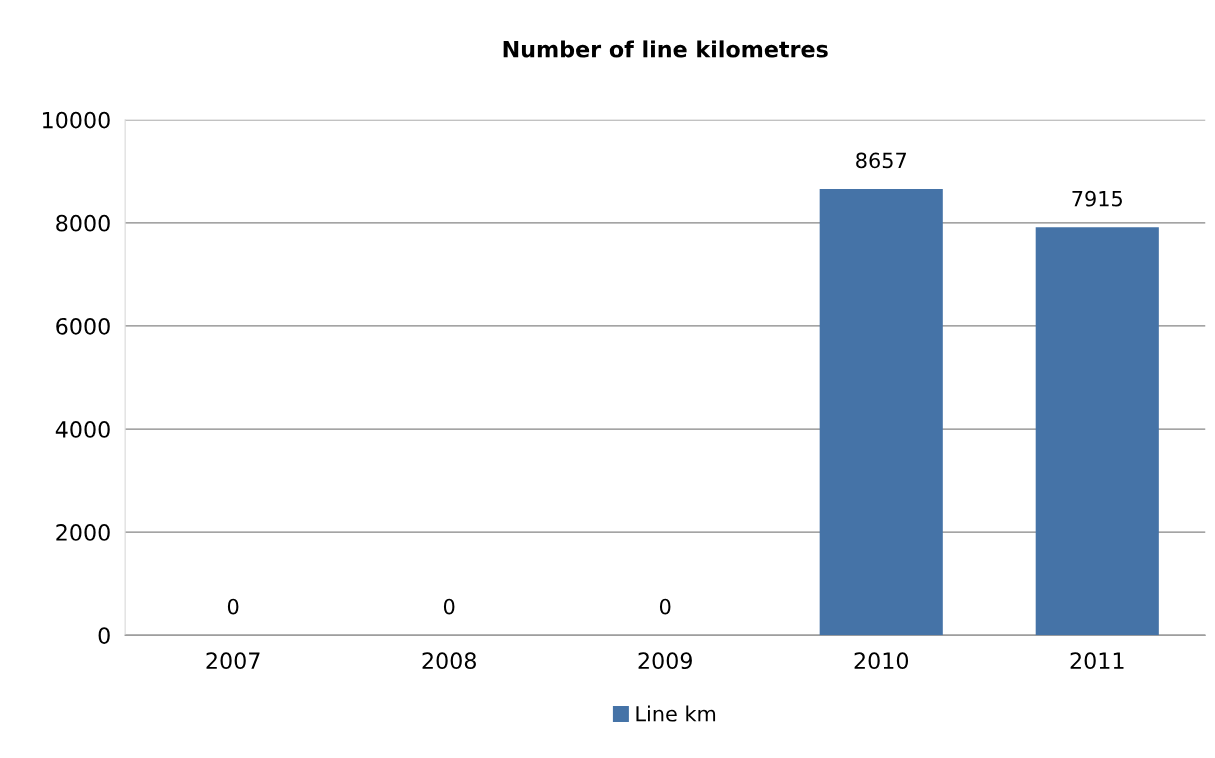 The height and width of the screenshot is (758, 1215). I want to click on y-tick-label: 8000, so click(83, 223).